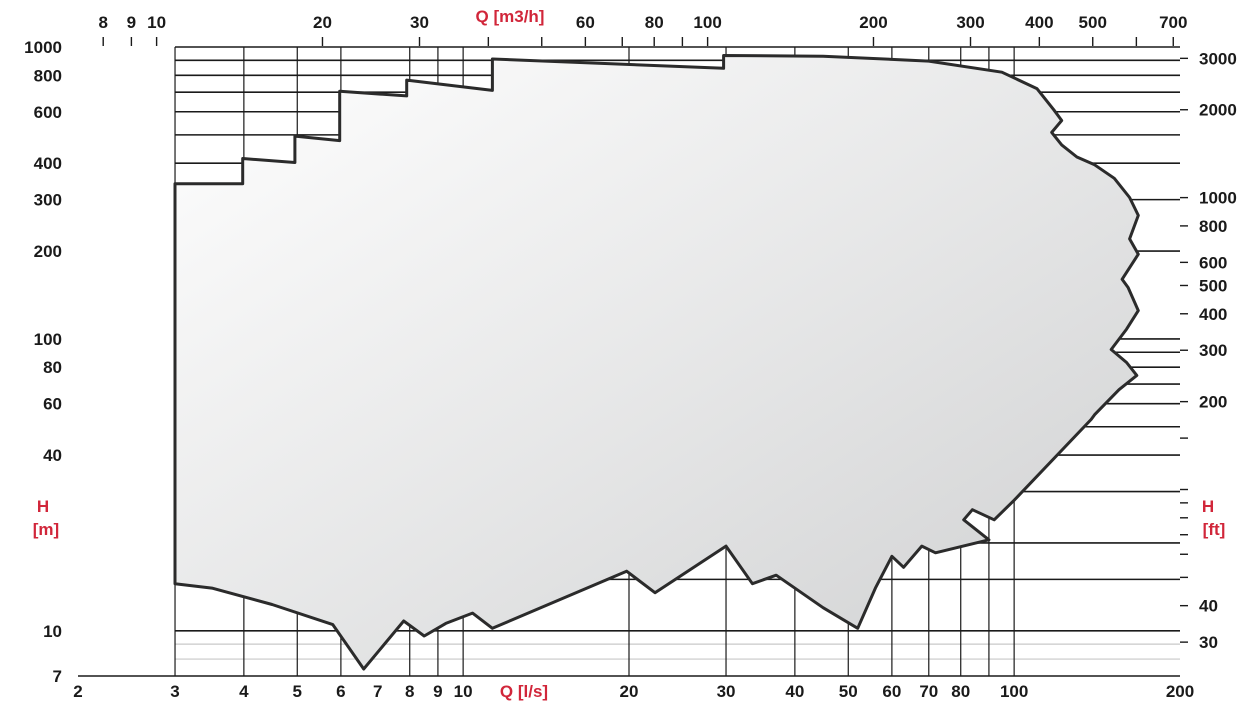  Describe the element at coordinates (1093, 22) in the screenshot. I see `x-tick-label-top: 500` at that location.